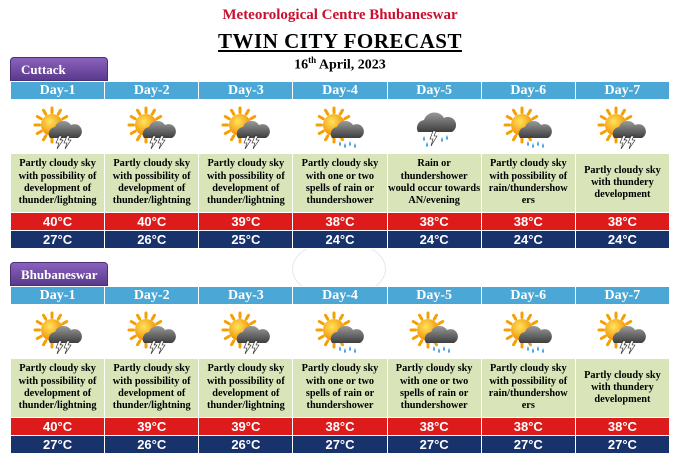 The width and height of the screenshot is (680, 462). I want to click on min-temp: 25°C, so click(246, 239).